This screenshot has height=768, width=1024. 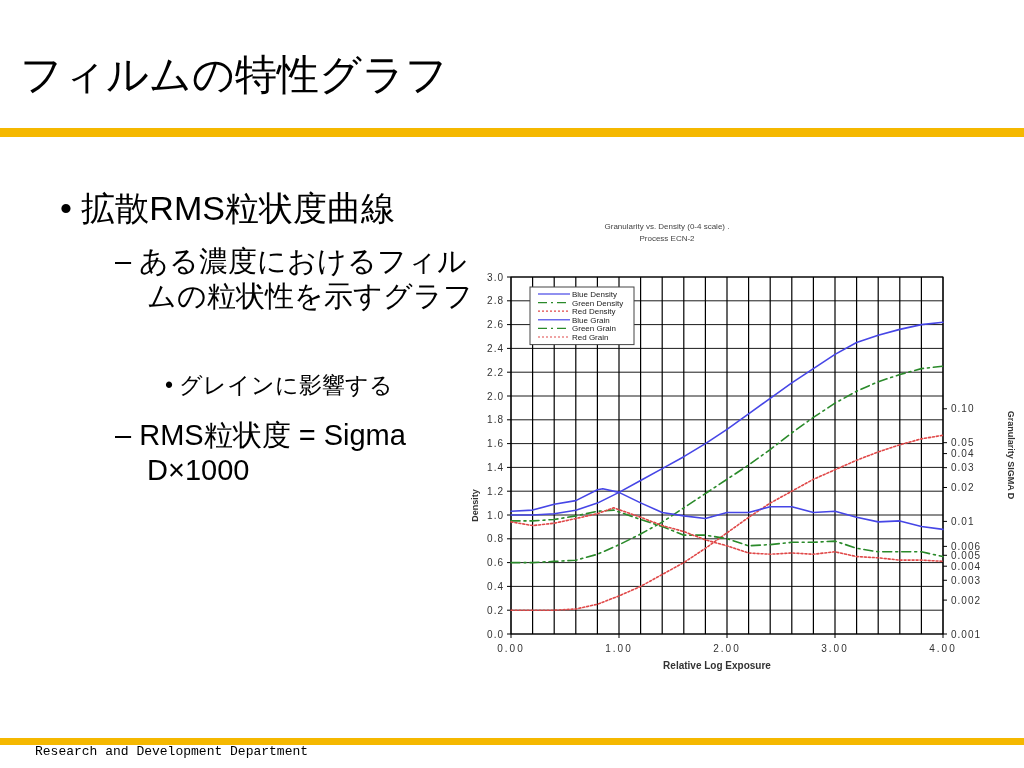 I want to click on y-tick-label: 0.0, so click(x=495, y=634).